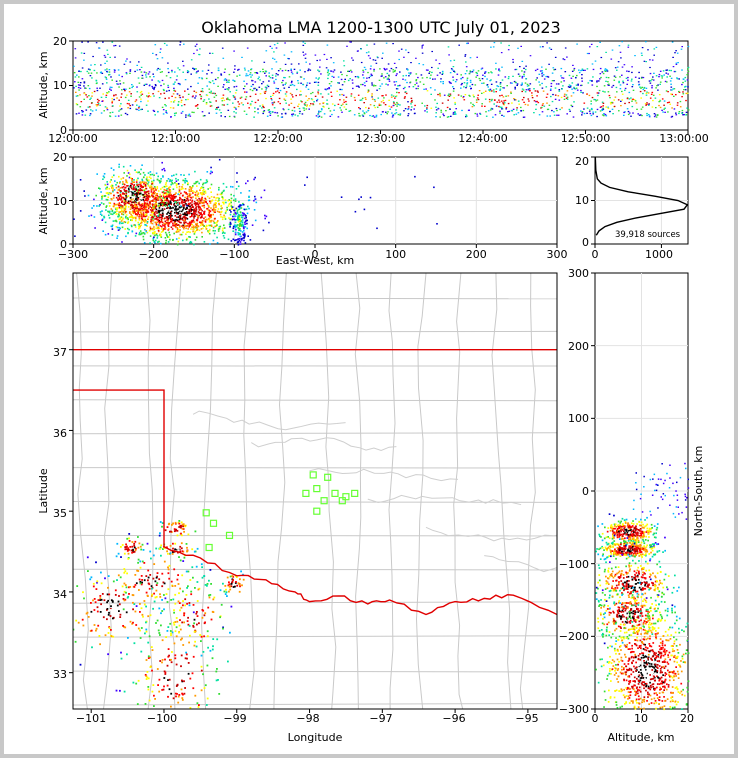  What do you see at coordinates (491, 534) in the screenshot?
I see `river-line` at bounding box center [491, 534].